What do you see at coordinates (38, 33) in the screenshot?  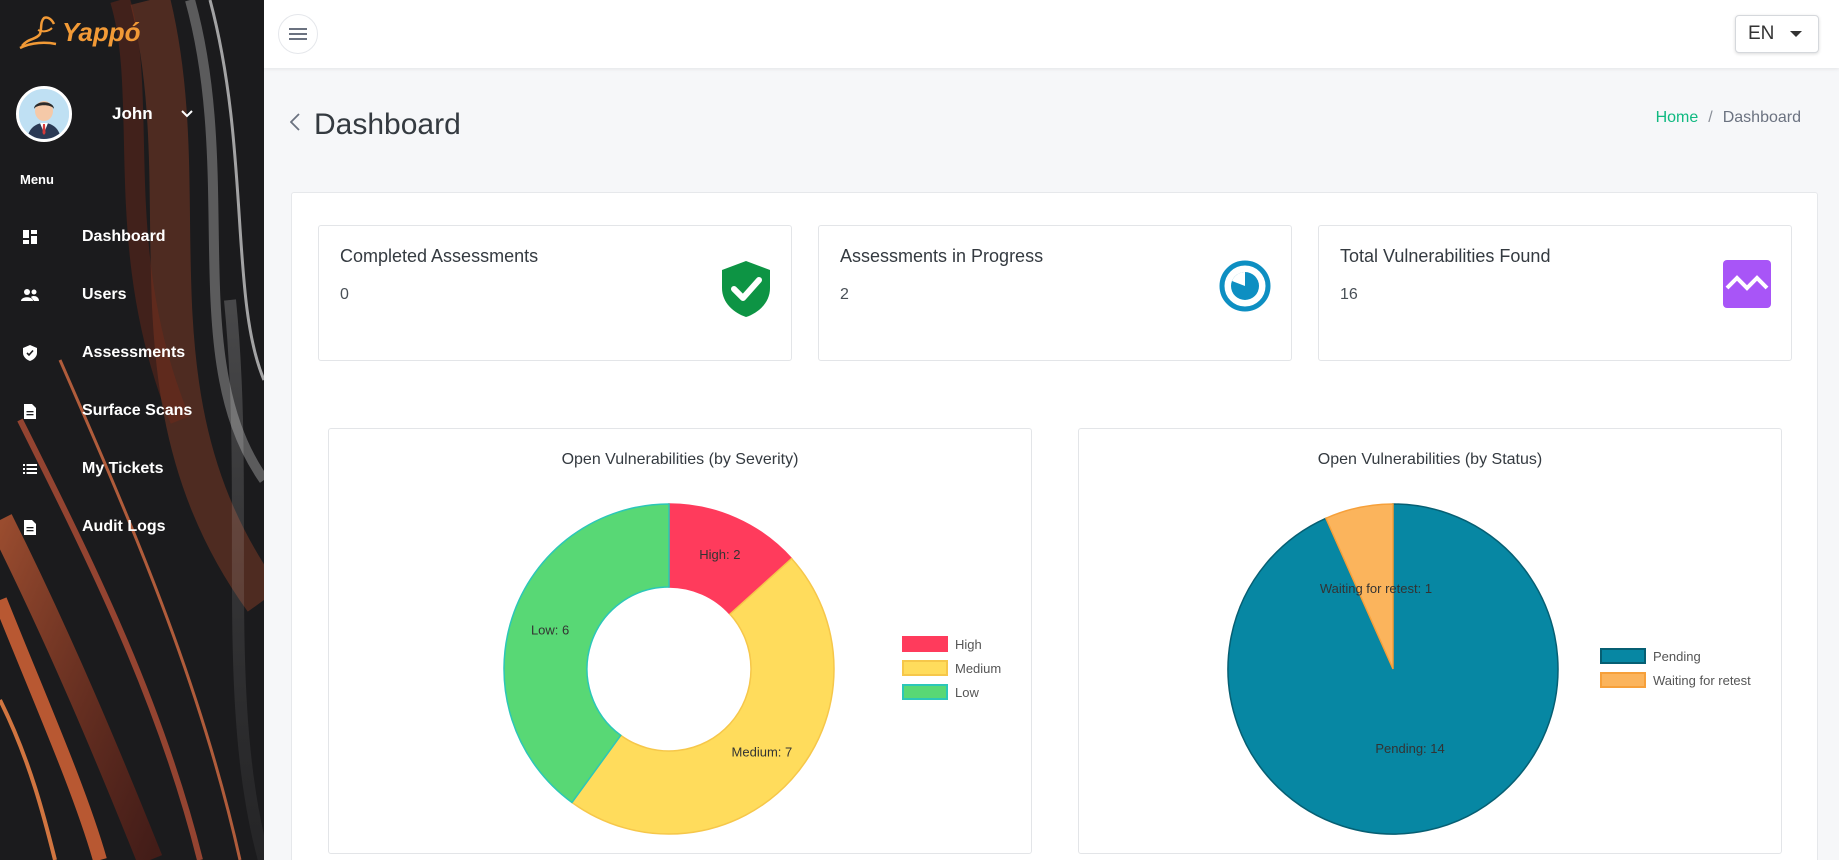 I see `hat-logo-icon` at bounding box center [38, 33].